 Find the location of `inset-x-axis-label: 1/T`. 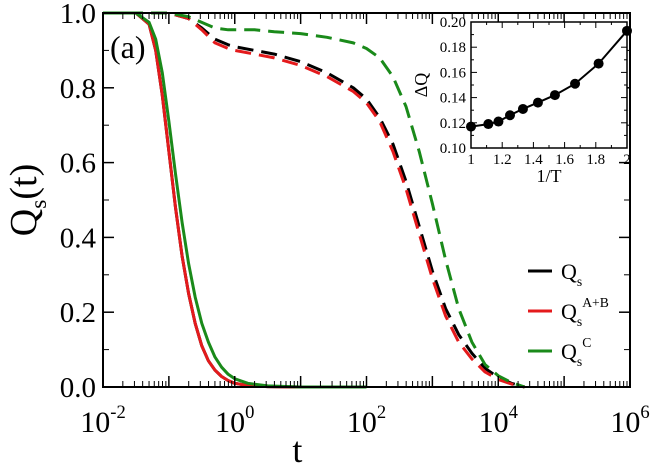

inset-x-axis-label: 1/T is located at coordinates (549, 176).